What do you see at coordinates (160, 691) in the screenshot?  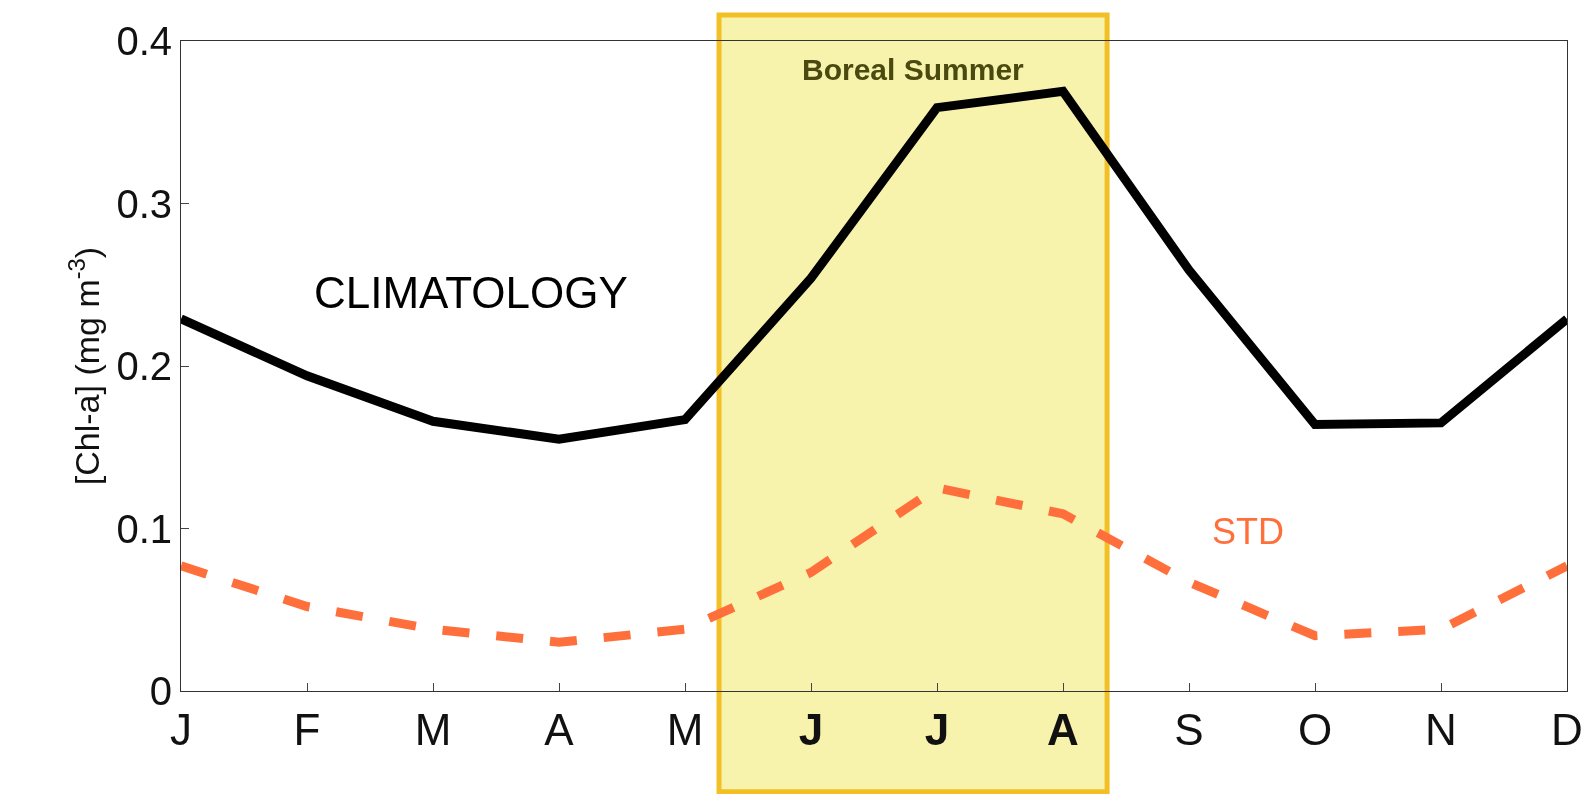 I see `y-tick-label: 0` at bounding box center [160, 691].